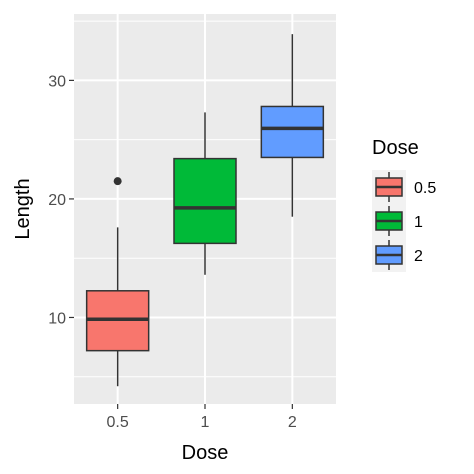 The height and width of the screenshot is (474, 474). I want to click on y-tick-label: 30, so click(57, 81).